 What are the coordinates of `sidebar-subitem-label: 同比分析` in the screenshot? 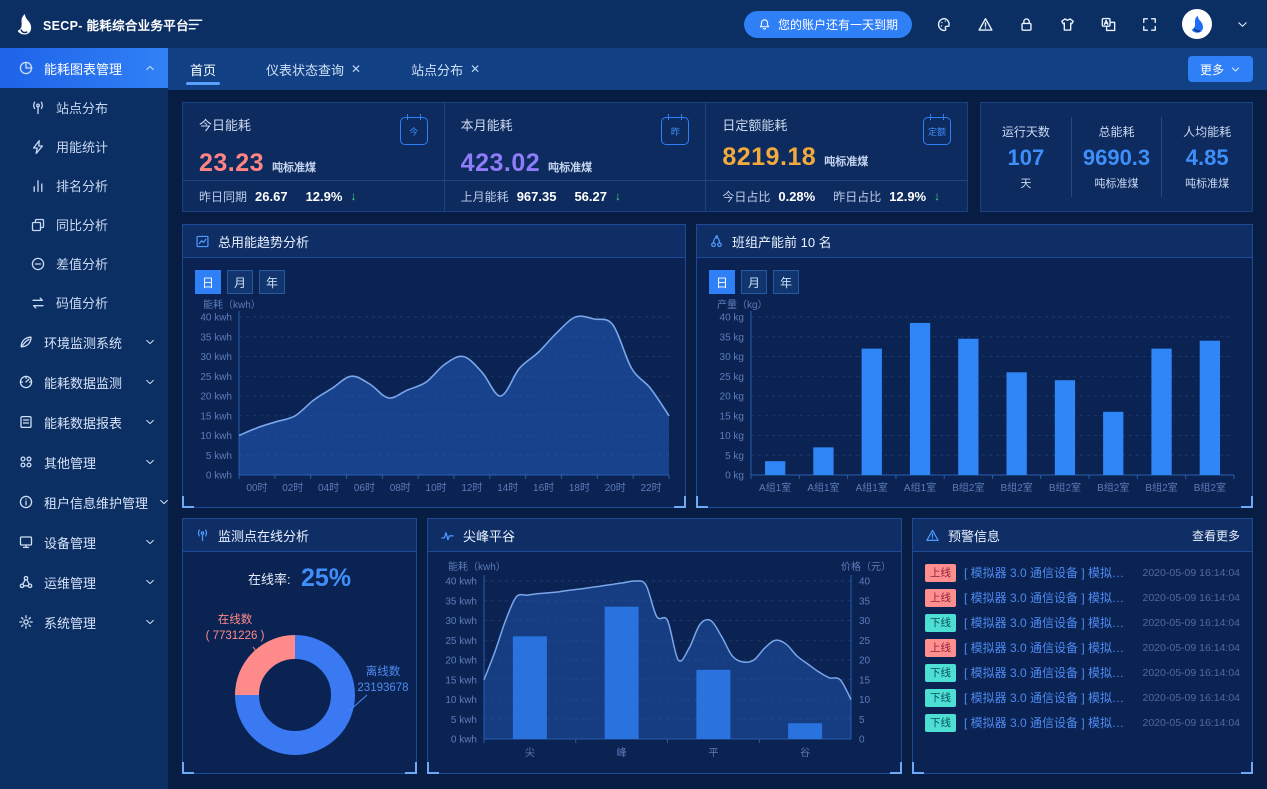 It's located at (82, 225).